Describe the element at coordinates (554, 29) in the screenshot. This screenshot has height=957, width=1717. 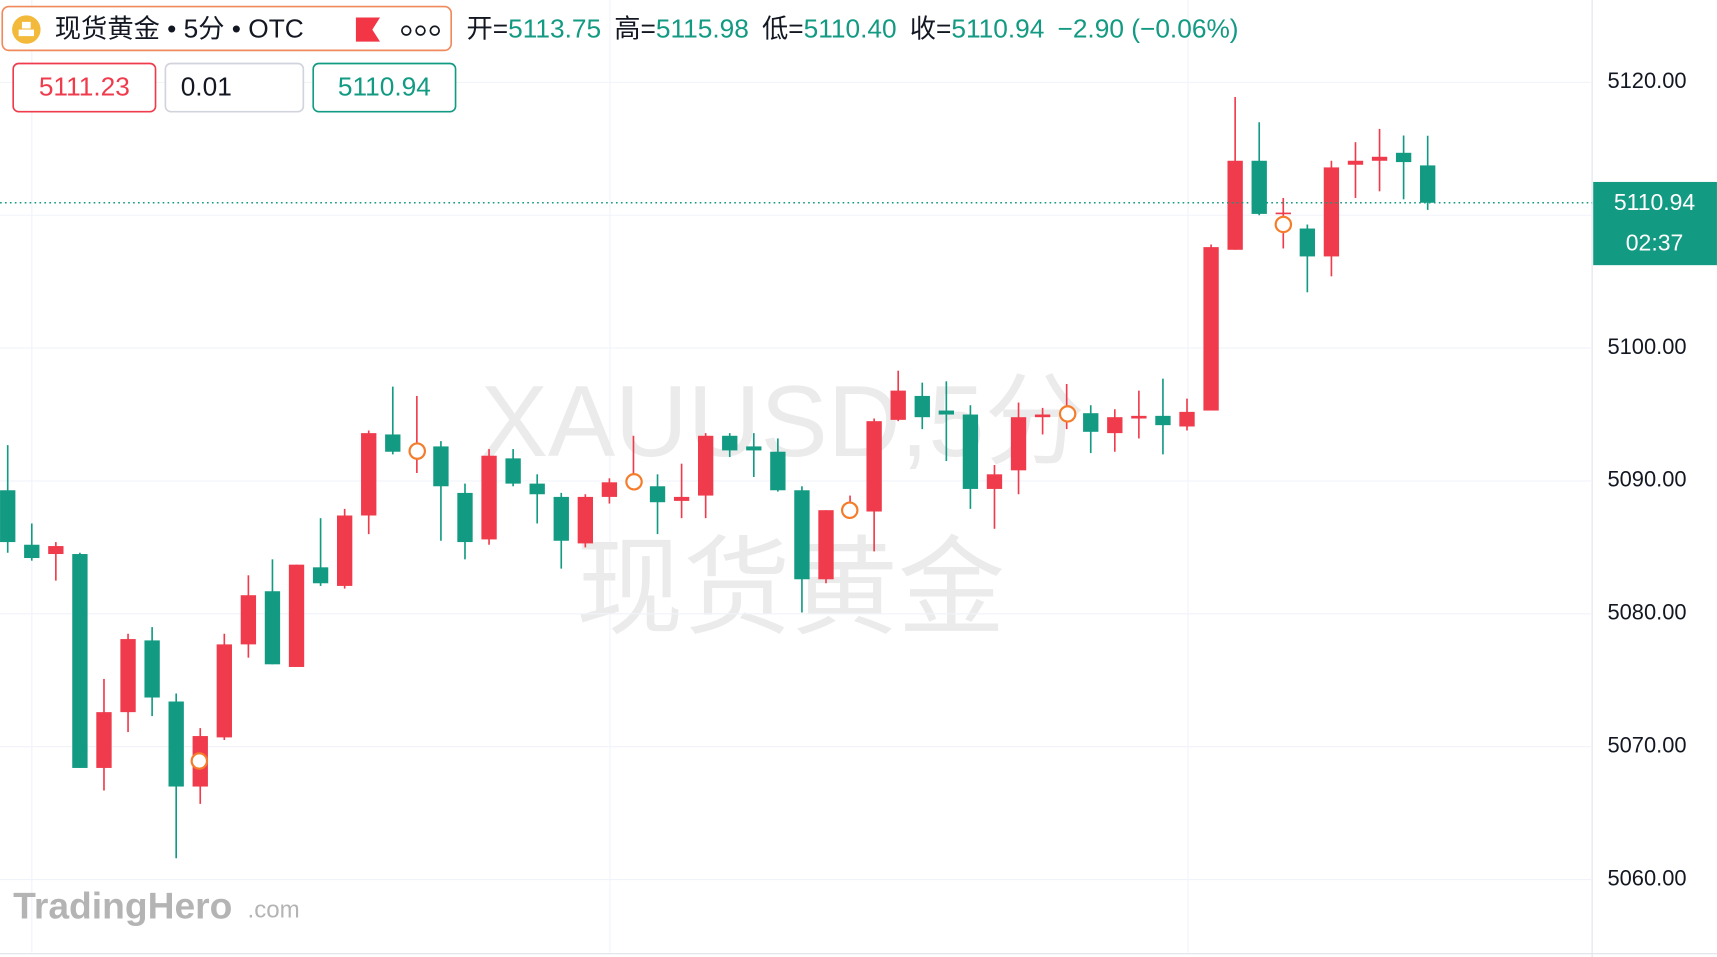
I see `ohlc-value: 5113.75` at that location.